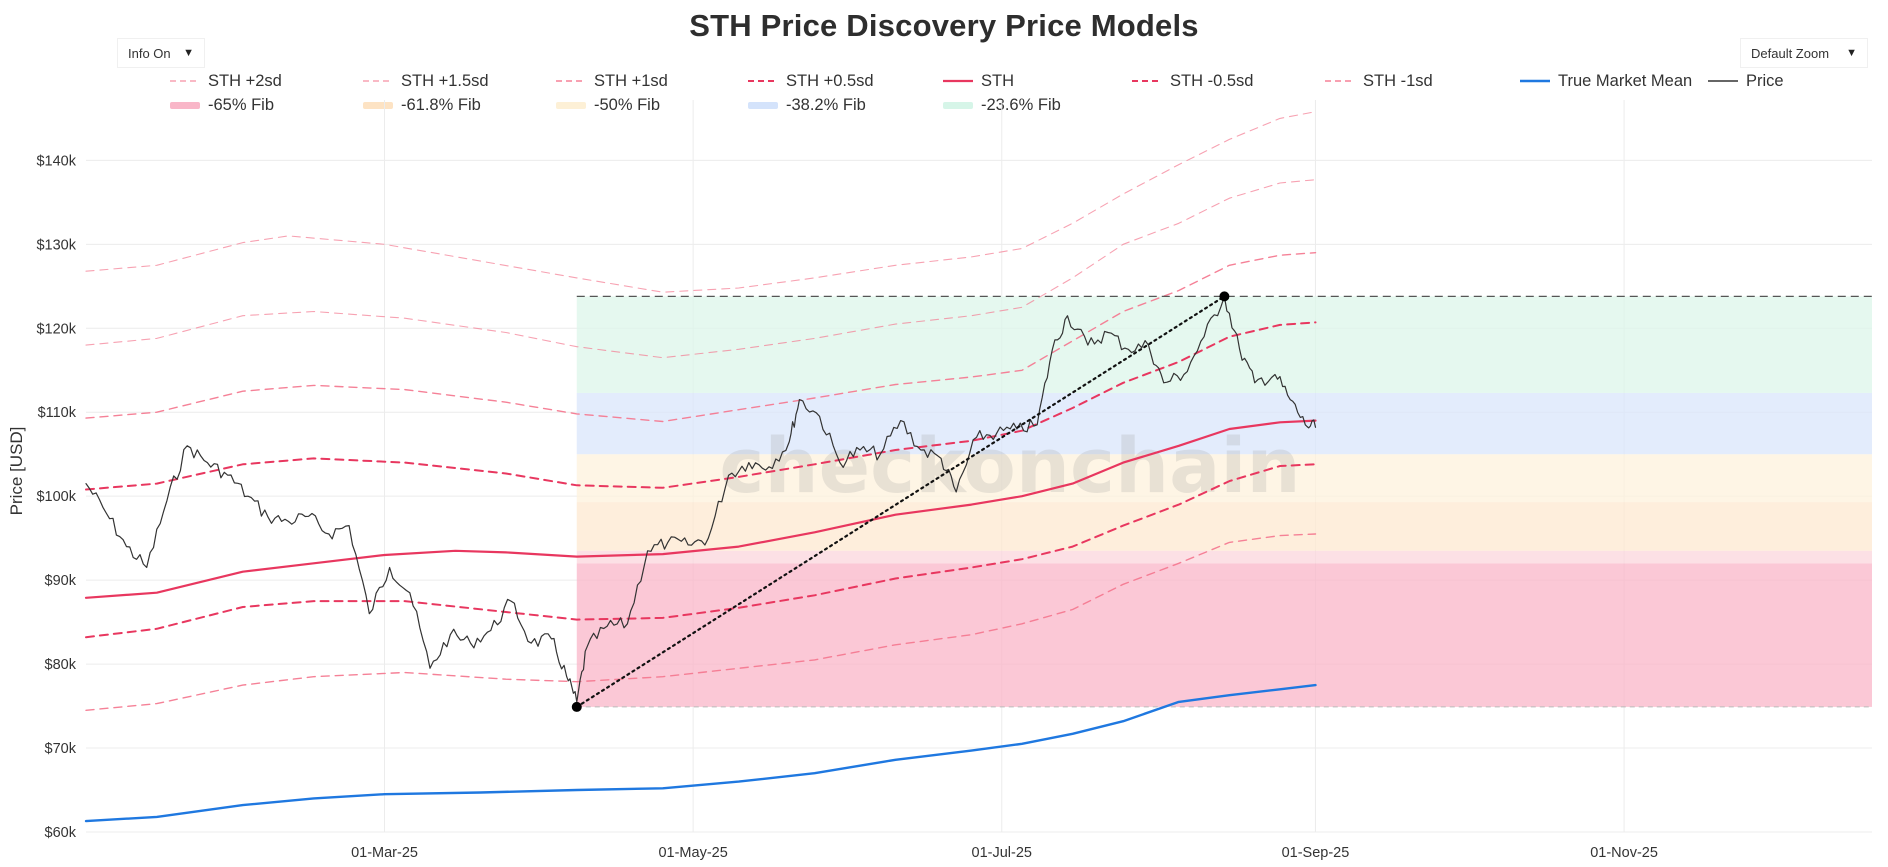 This screenshot has height=867, width=1888. I want to click on x-tick-label: 01-Mar-25, so click(384, 853).